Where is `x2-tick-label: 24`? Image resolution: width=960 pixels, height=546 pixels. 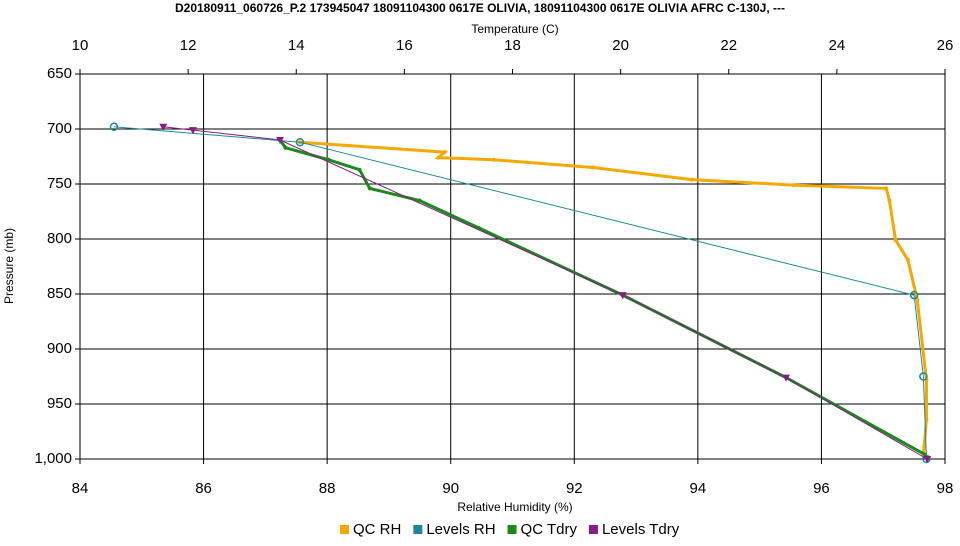
x2-tick-label: 24 is located at coordinates (837, 45).